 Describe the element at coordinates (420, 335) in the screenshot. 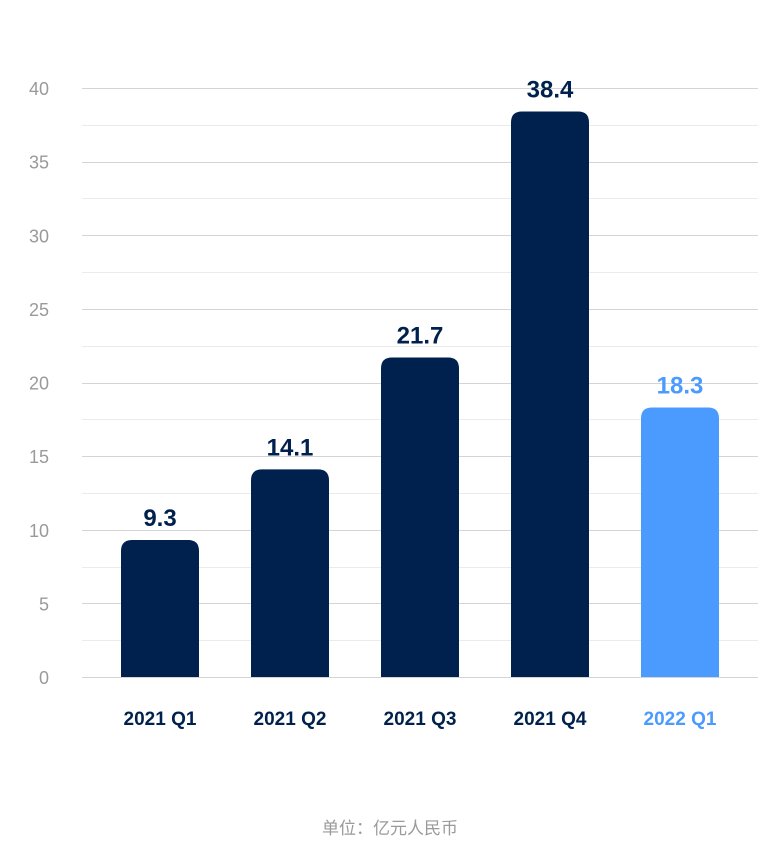

I see `bar-value-label: 21.7` at that location.